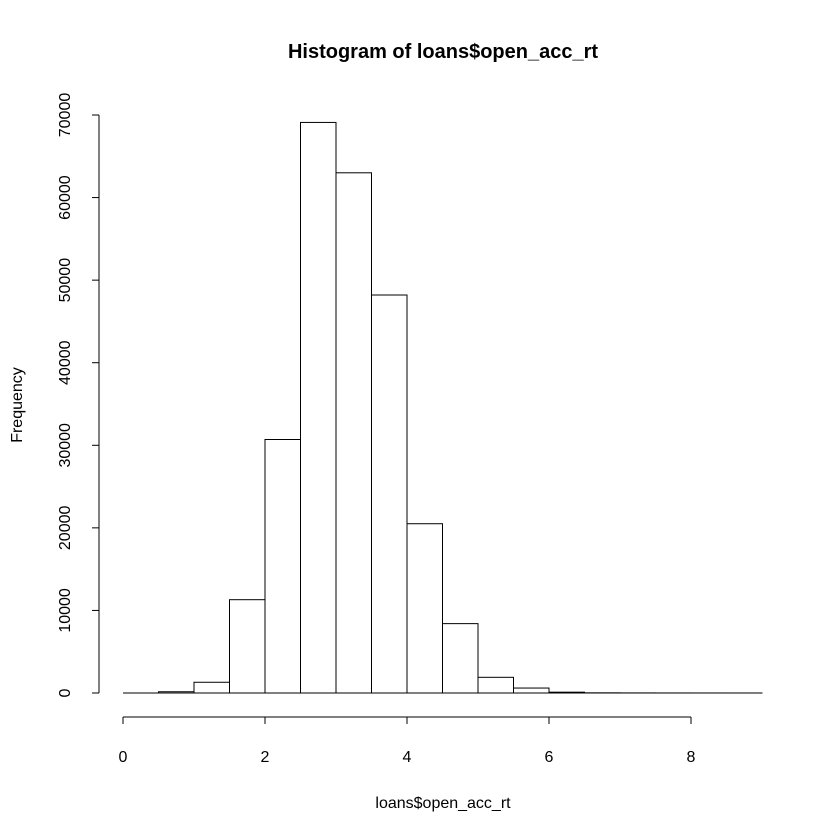 Image resolution: width=840 pixels, height=840 pixels. I want to click on y-tick-label: 50000, so click(65, 280).